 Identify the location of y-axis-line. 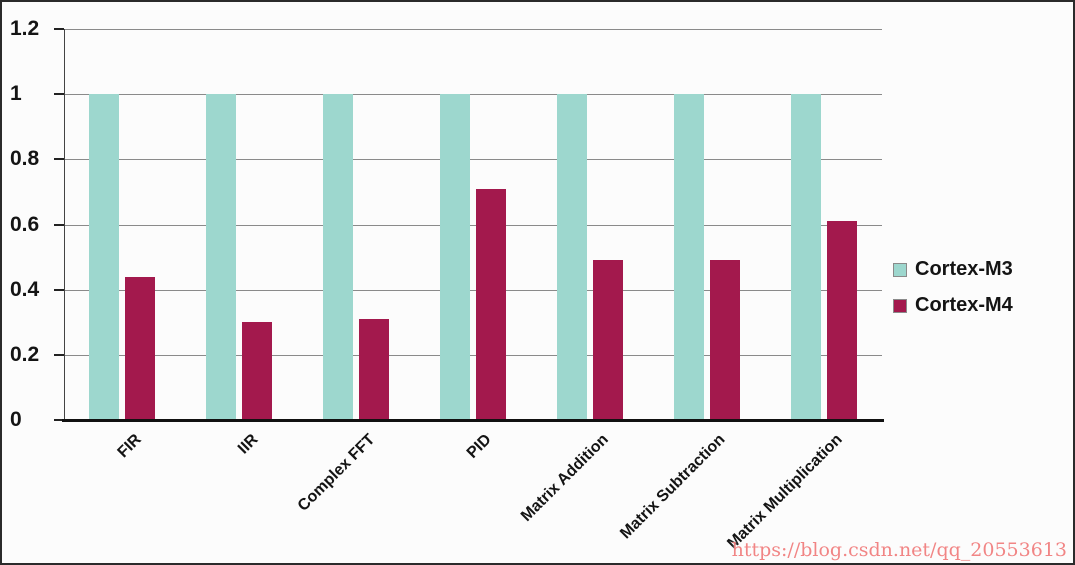
(64, 224).